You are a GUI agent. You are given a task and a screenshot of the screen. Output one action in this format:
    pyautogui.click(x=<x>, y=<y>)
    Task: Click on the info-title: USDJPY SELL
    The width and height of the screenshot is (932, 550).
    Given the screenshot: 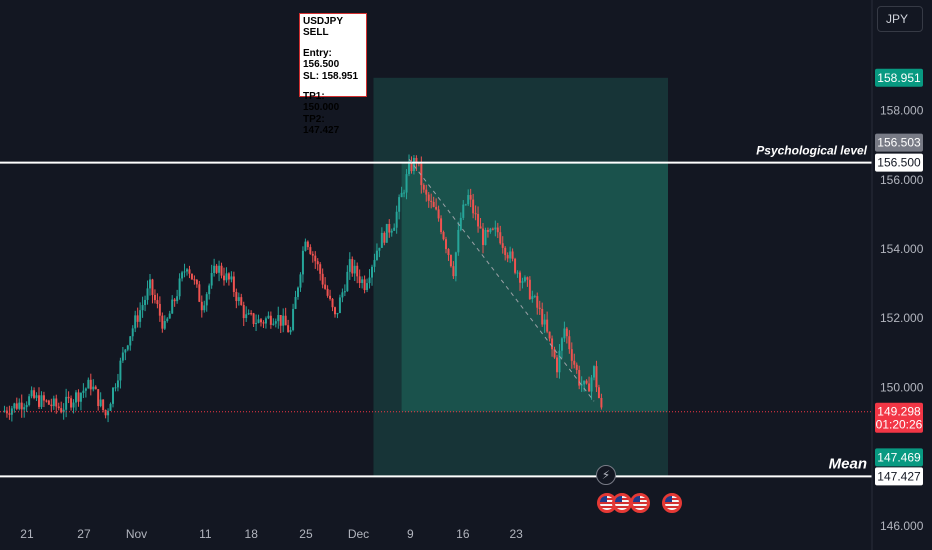 What is the action you would take?
    pyautogui.click(x=323, y=27)
    